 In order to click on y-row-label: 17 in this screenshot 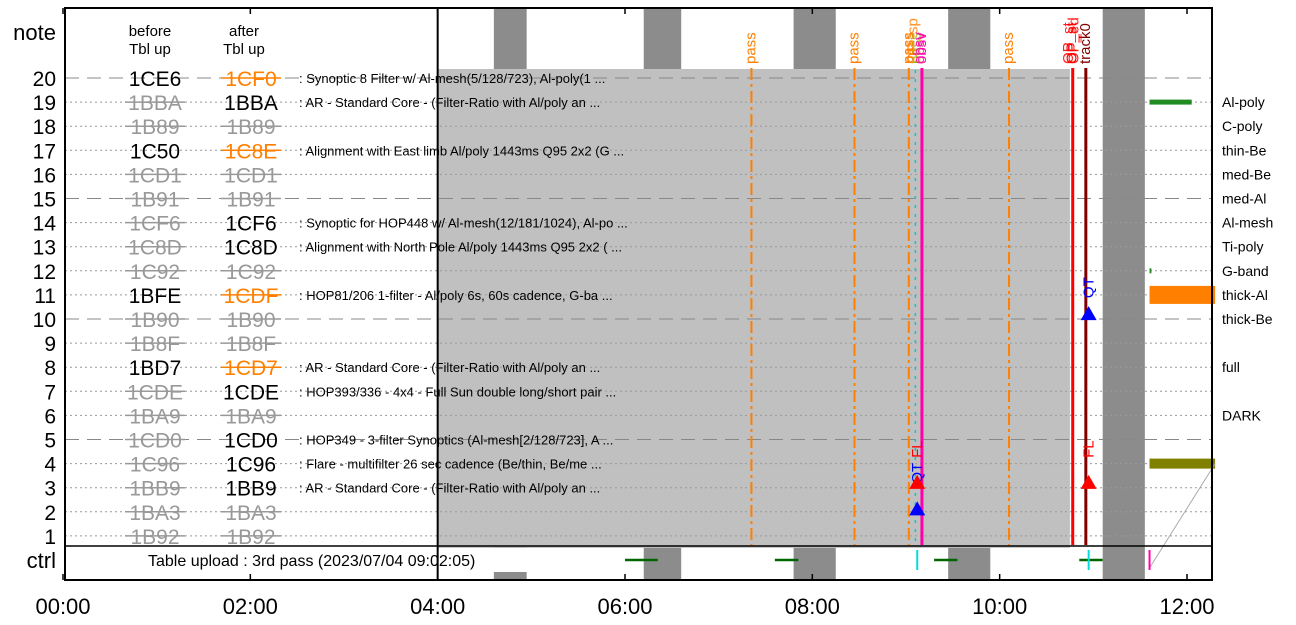, I will do `click(44, 151)`.